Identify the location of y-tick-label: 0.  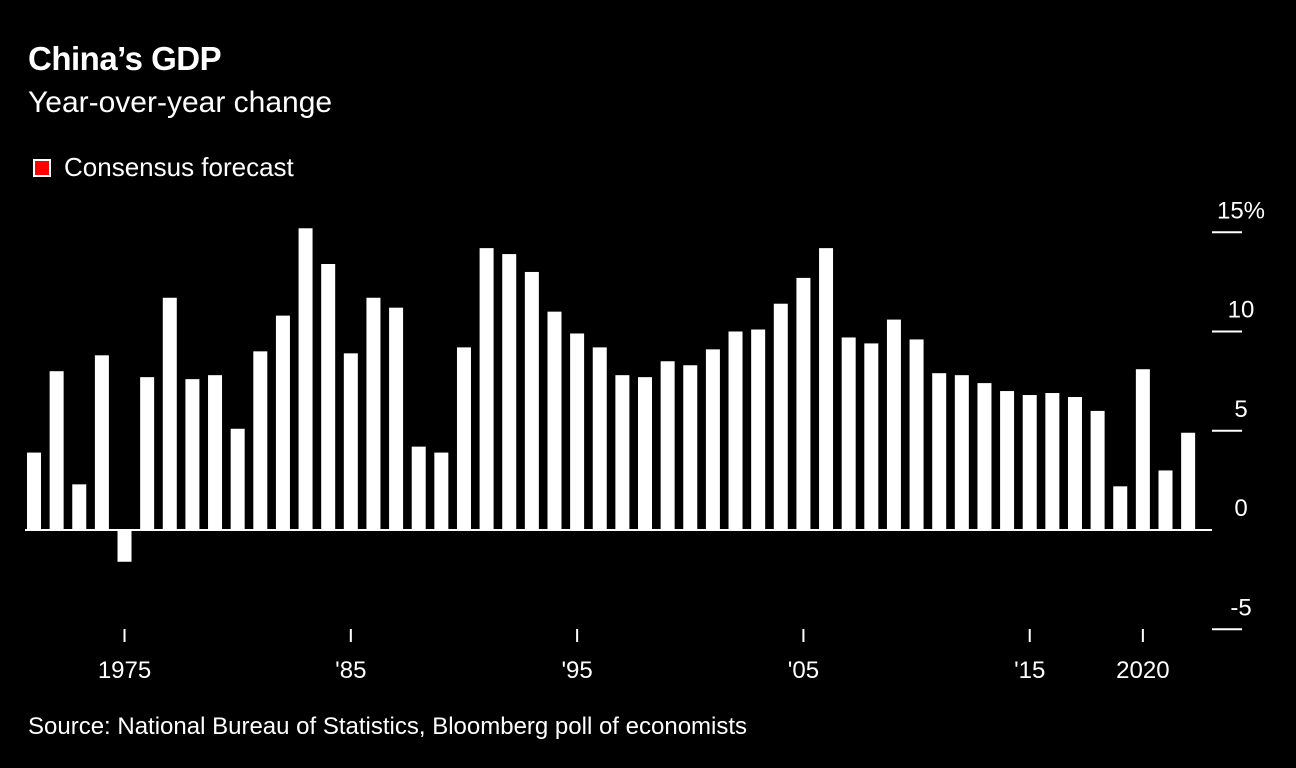
(1240, 508).